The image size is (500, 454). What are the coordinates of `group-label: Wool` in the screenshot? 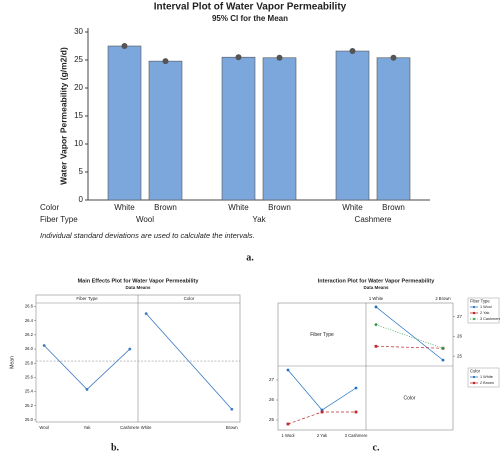 It's located at (145, 219).